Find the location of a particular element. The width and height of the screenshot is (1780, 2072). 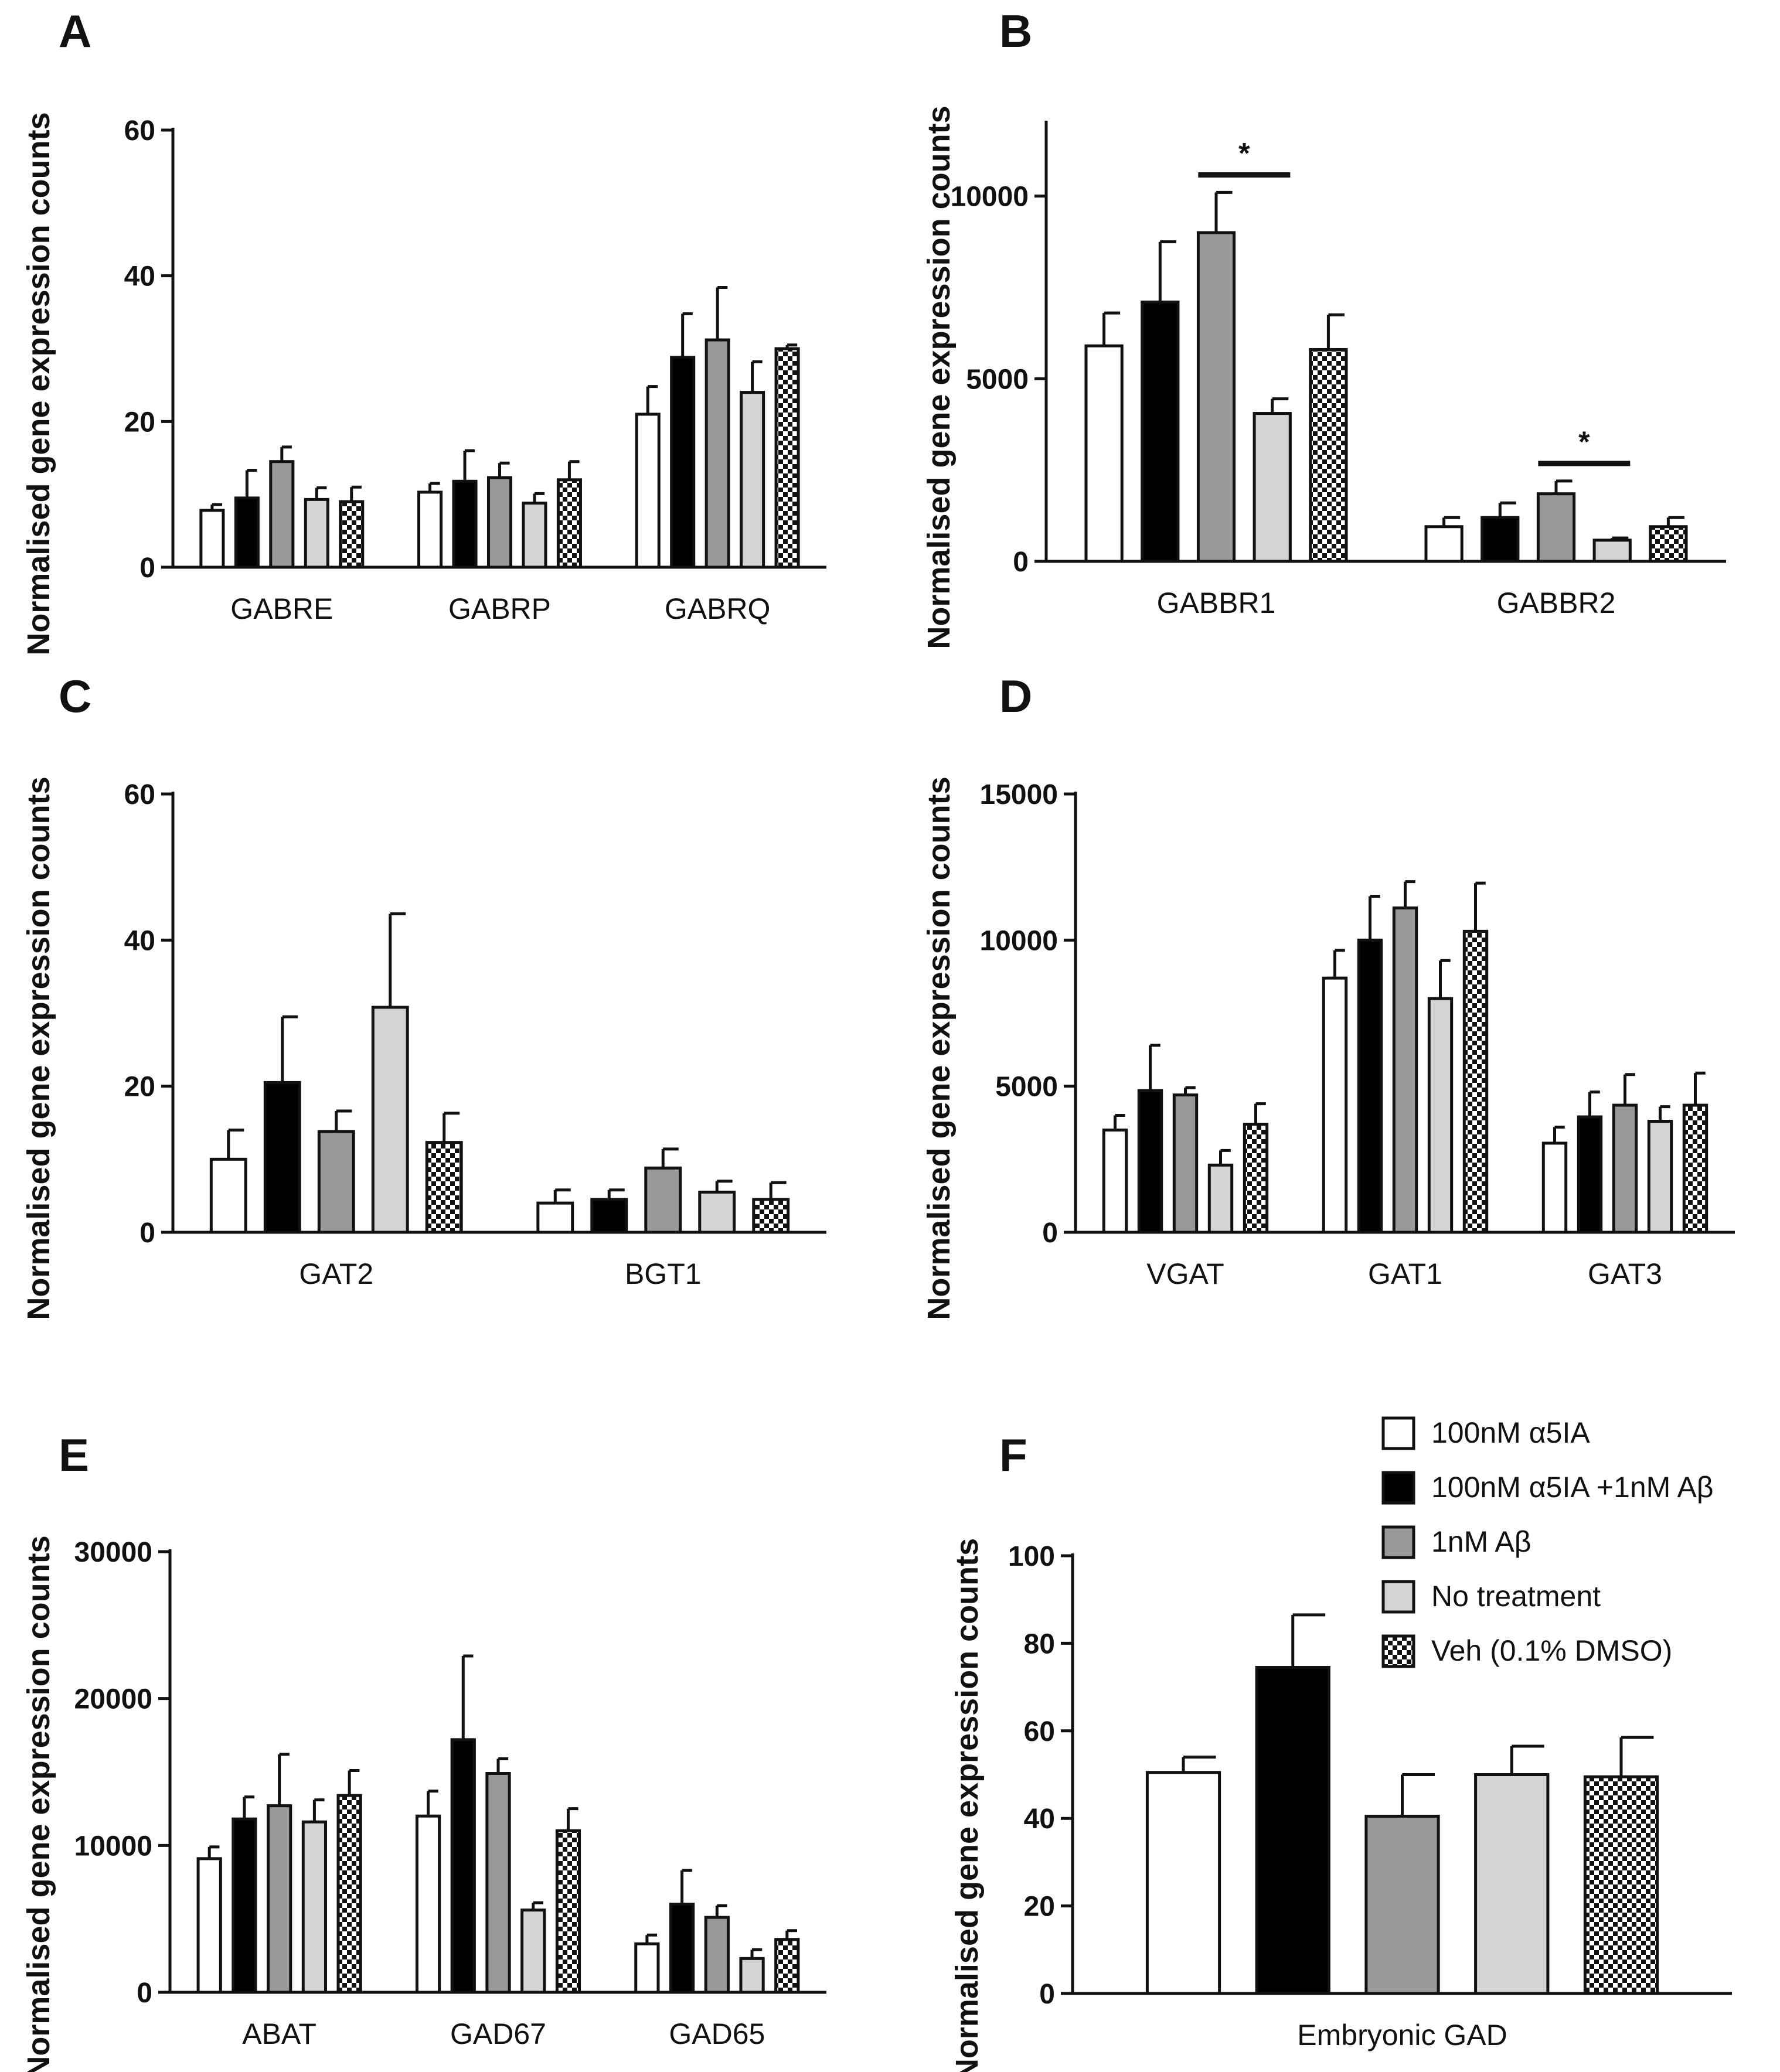

bar-c-gat2-ab is located at coordinates (336, 1182).